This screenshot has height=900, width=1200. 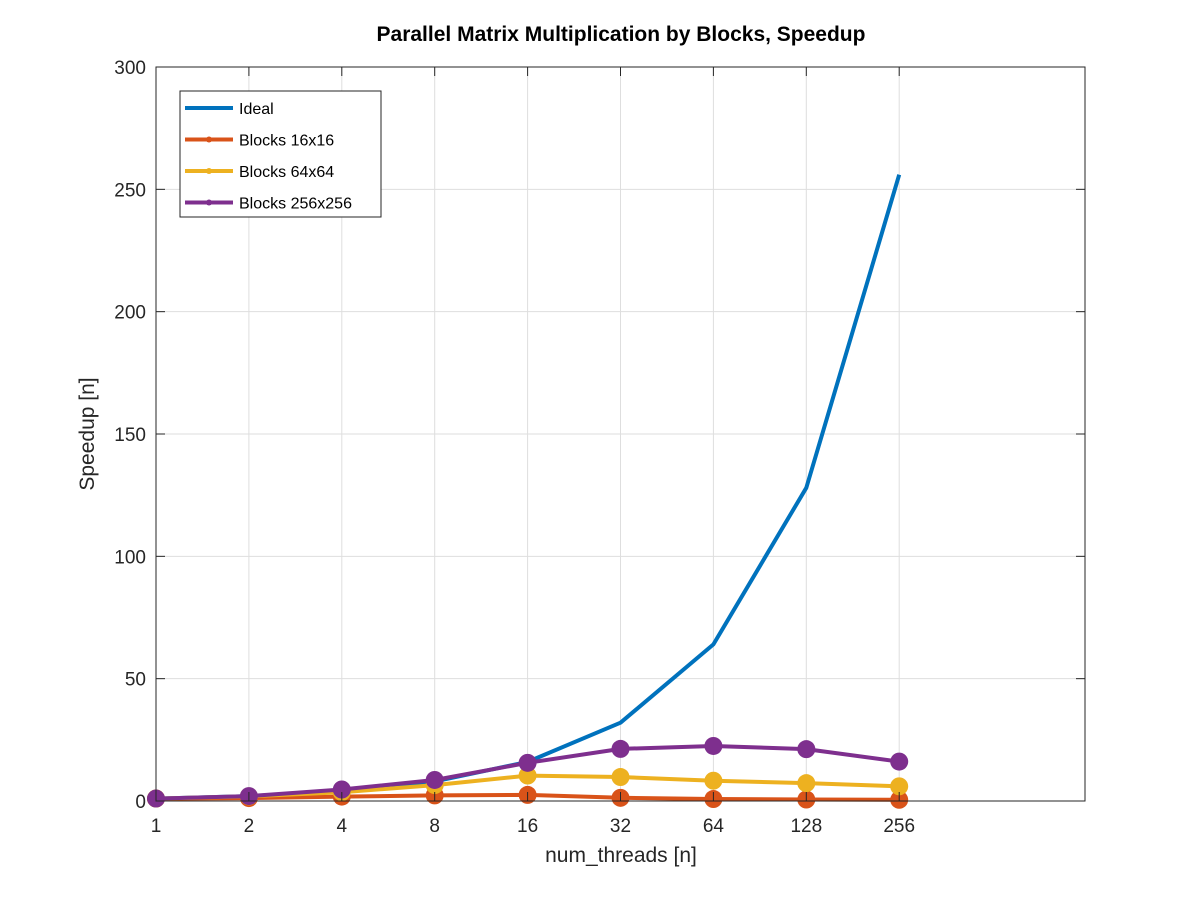 I want to click on x-tick-label: 4, so click(x=342, y=826).